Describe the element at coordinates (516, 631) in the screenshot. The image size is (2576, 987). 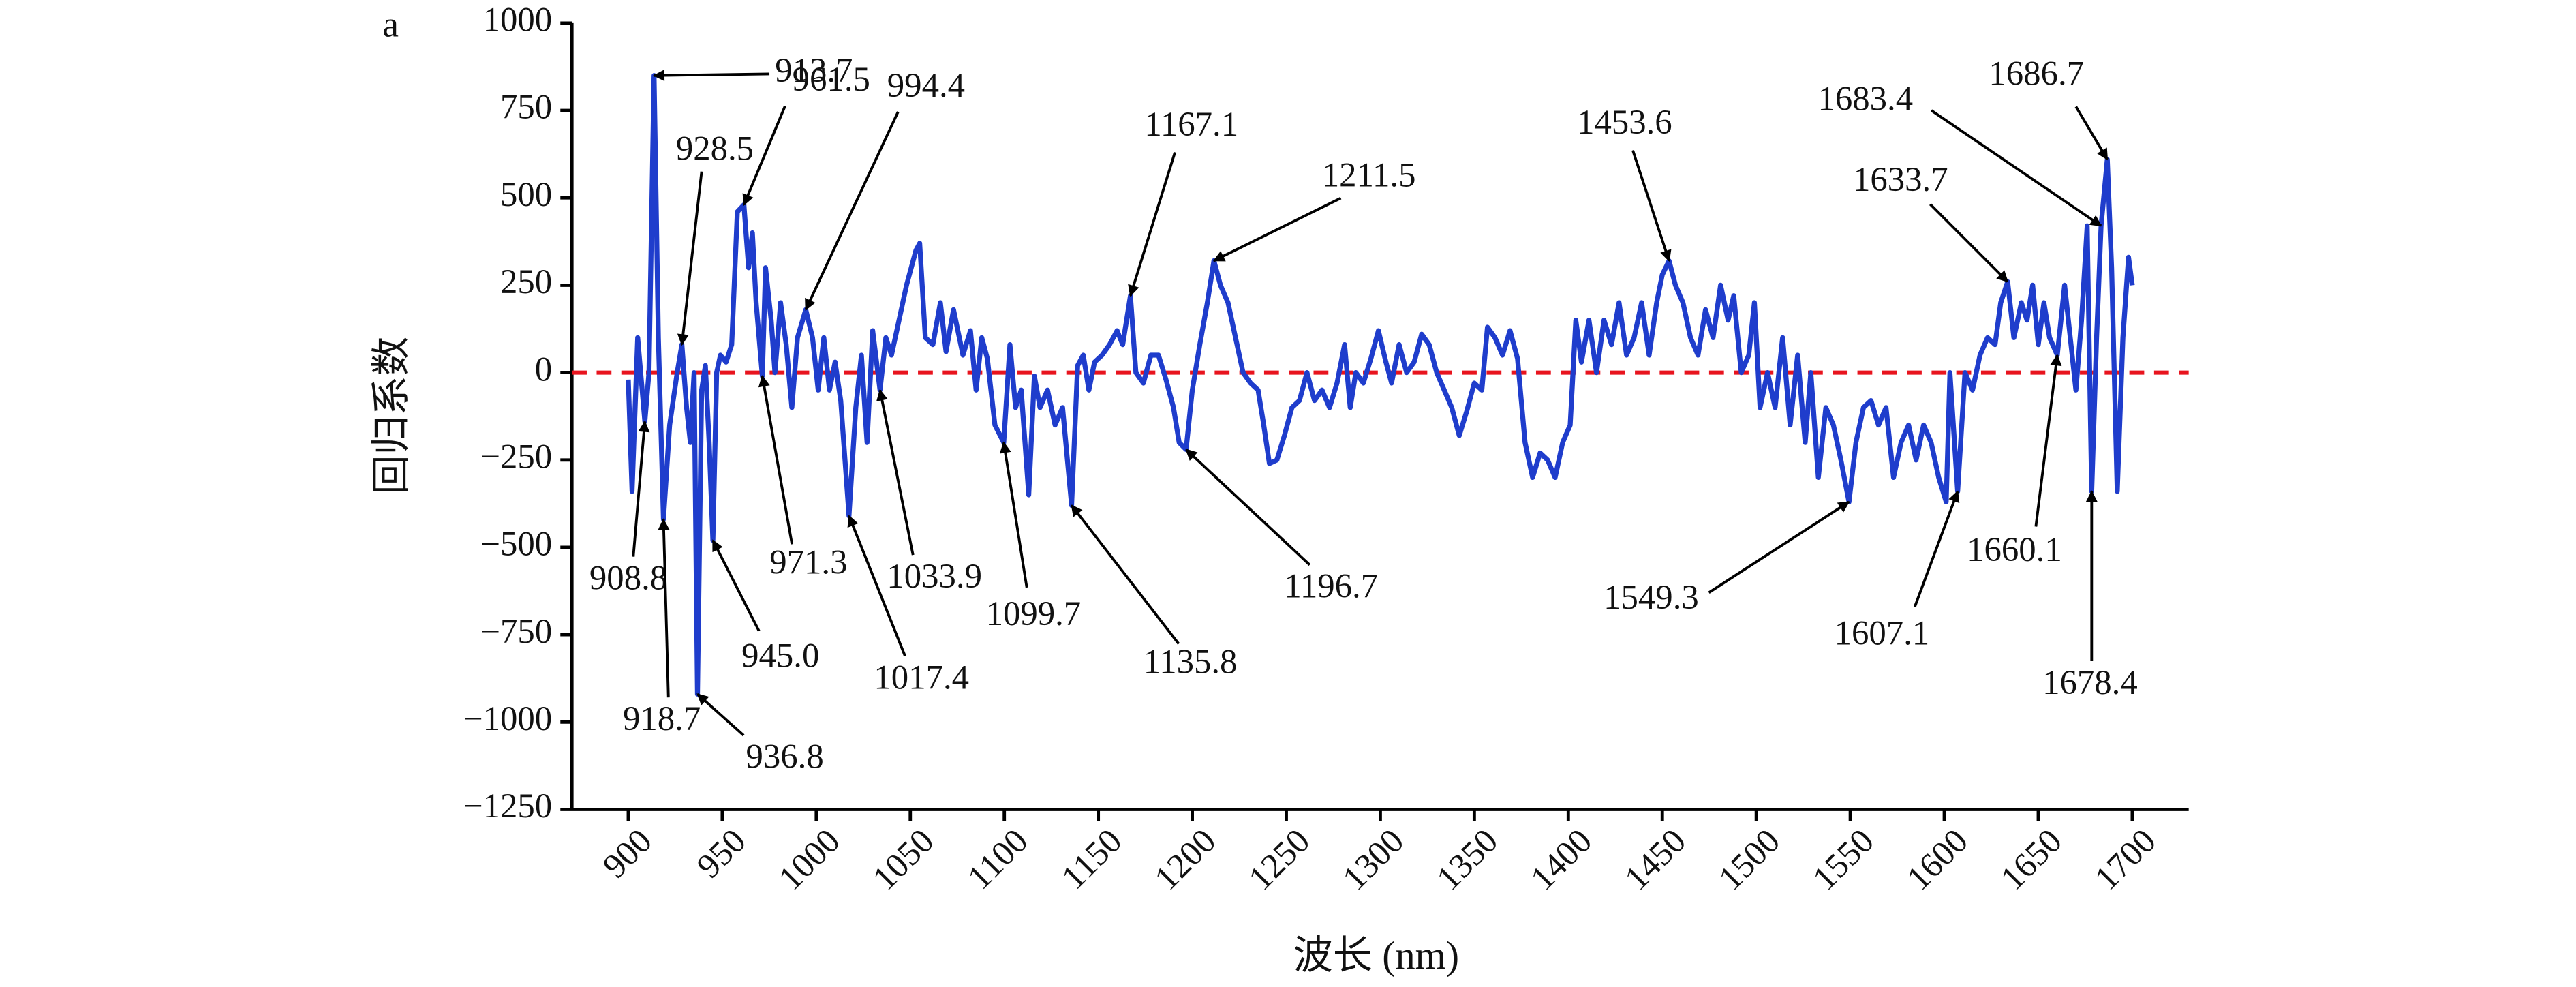
I see `y-tick-label: −750` at that location.